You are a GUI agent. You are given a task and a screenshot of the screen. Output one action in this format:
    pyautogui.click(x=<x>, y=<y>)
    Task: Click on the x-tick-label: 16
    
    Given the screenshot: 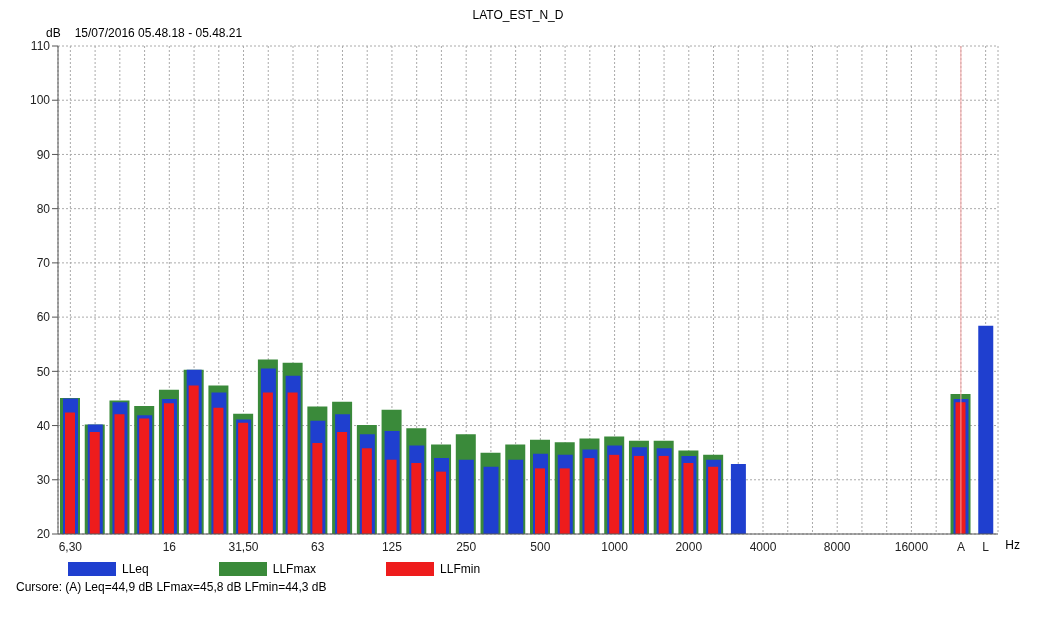 What is the action you would take?
    pyautogui.click(x=169, y=546)
    